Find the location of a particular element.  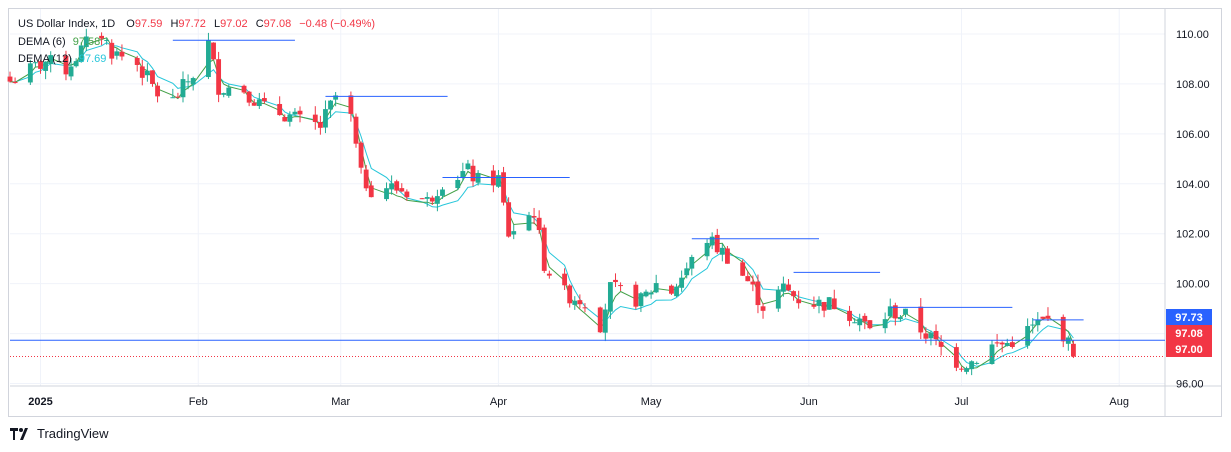

tradingview-brand: TradingView is located at coordinates (59, 433).